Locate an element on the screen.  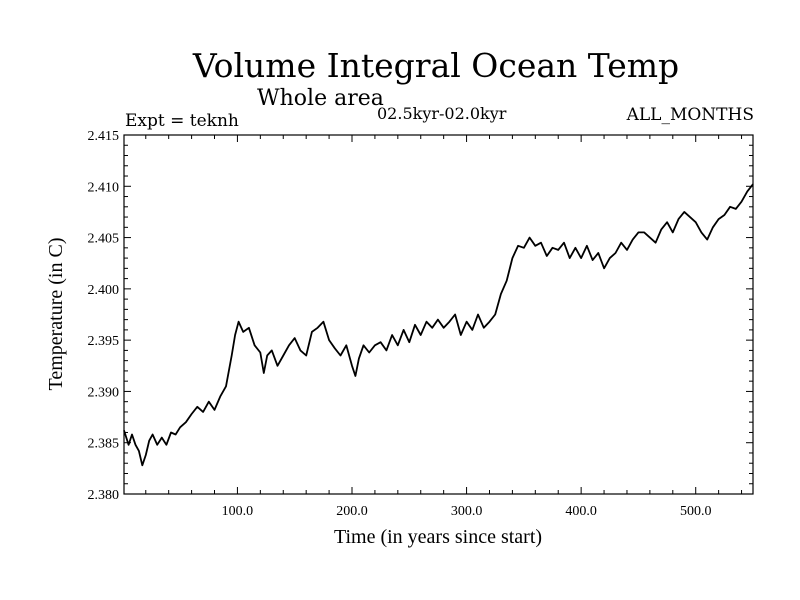
y-tick-label: 2.390 is located at coordinates (104, 392).